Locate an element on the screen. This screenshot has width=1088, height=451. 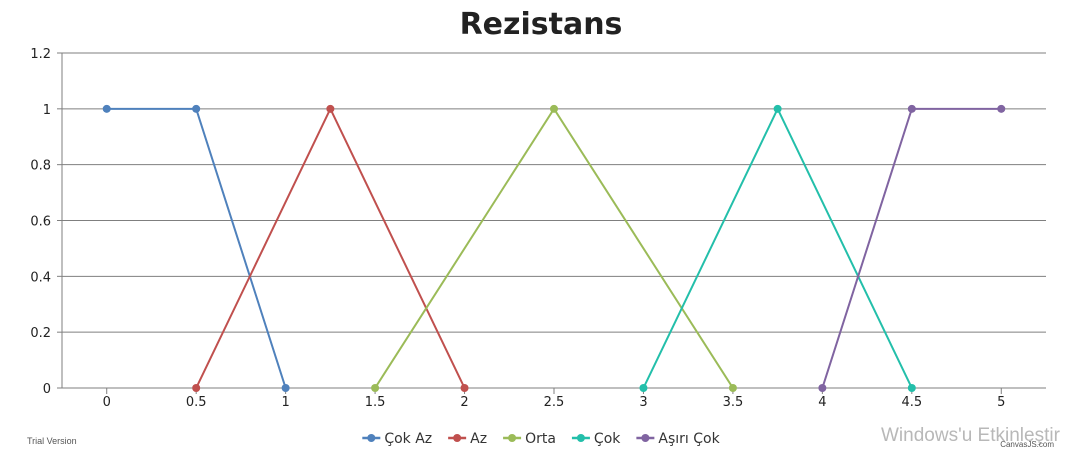
legend-label: Az is located at coordinates (478, 439).